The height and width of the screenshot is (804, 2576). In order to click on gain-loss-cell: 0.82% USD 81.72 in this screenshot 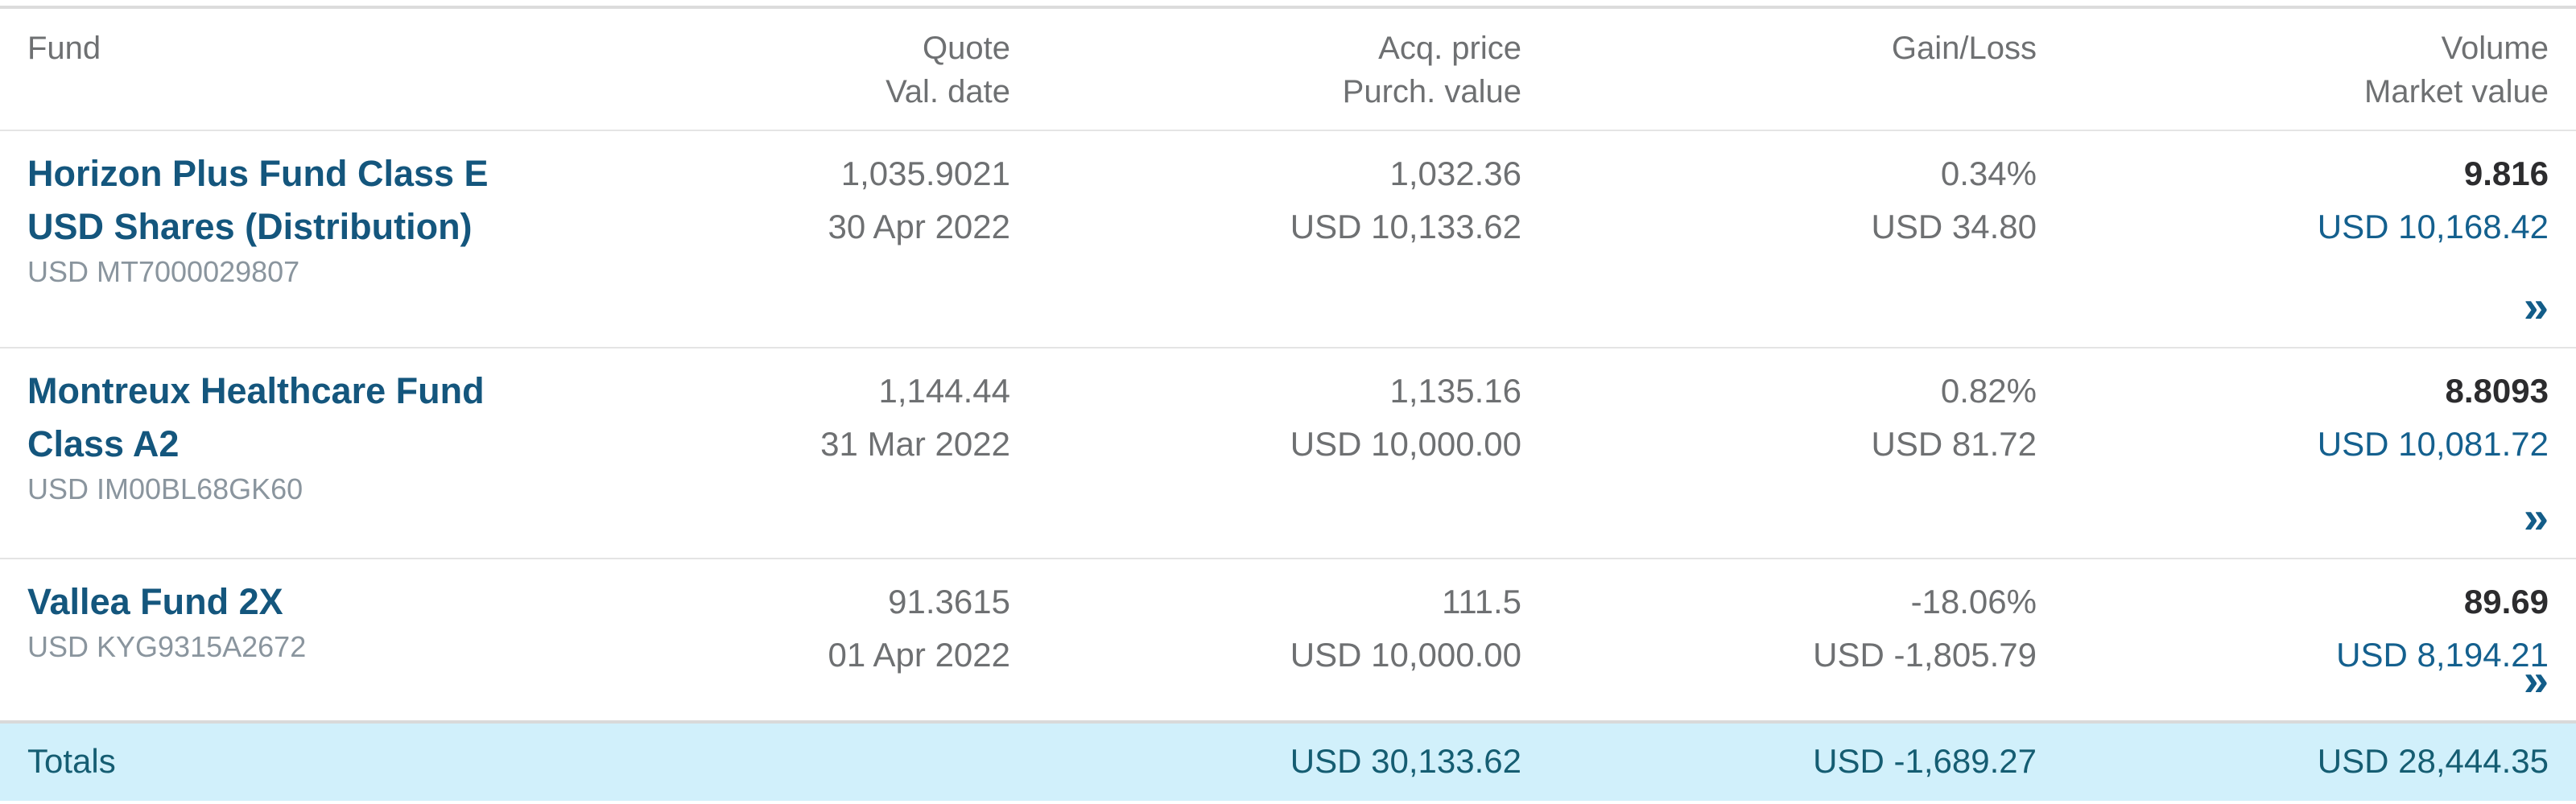, I will do `click(1779, 461)`.